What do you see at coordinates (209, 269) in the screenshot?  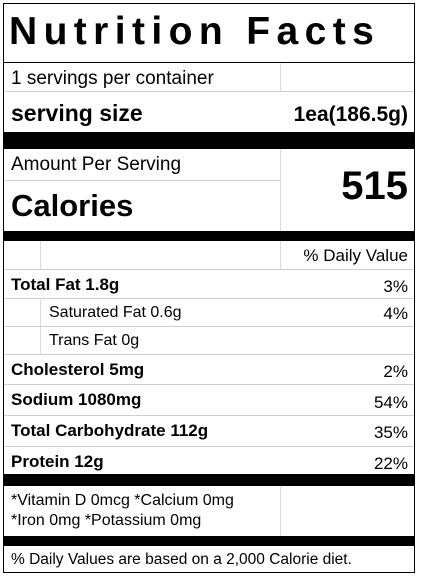 I see `dv-header-divider` at bounding box center [209, 269].